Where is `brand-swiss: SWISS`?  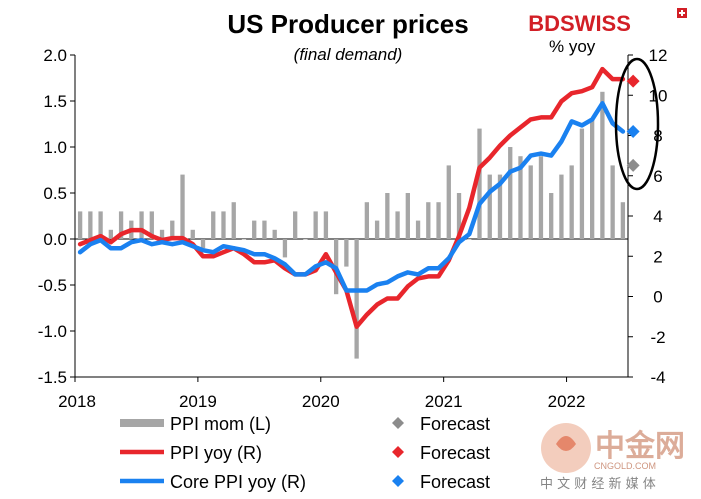
brand-swiss: SWISS is located at coordinates (595, 23).